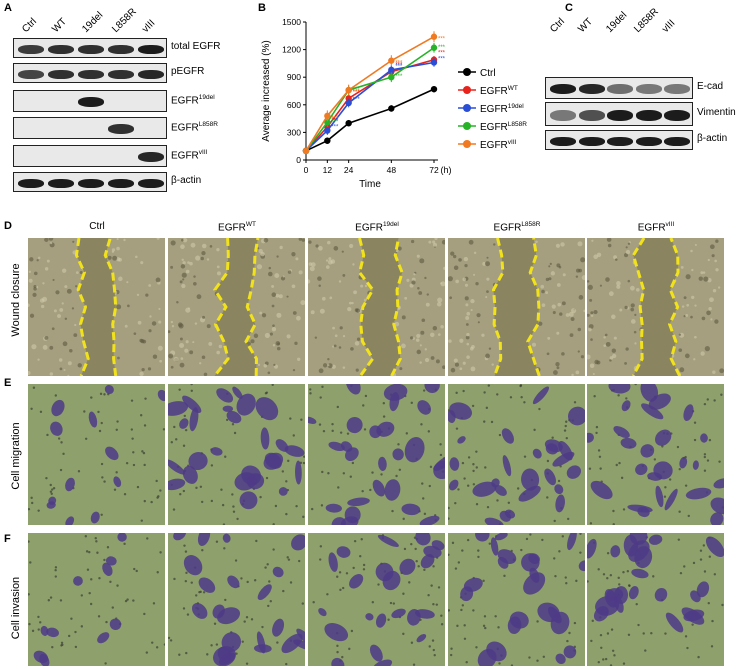  Describe the element at coordinates (93, 22) in the screenshot. I see `lane-label: 19del` at that location.